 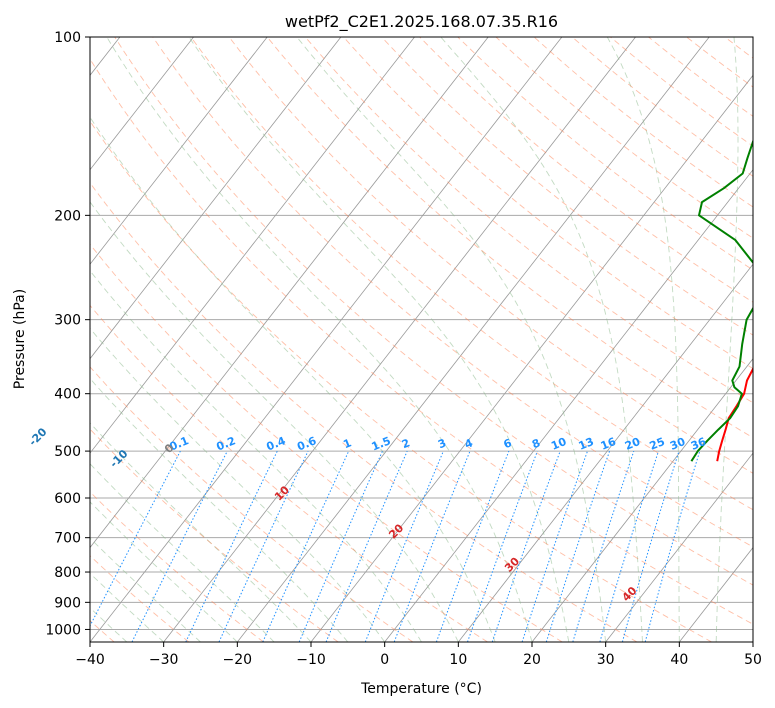 I want to click on dry-adiabat-label: -20, so click(x=37, y=436).